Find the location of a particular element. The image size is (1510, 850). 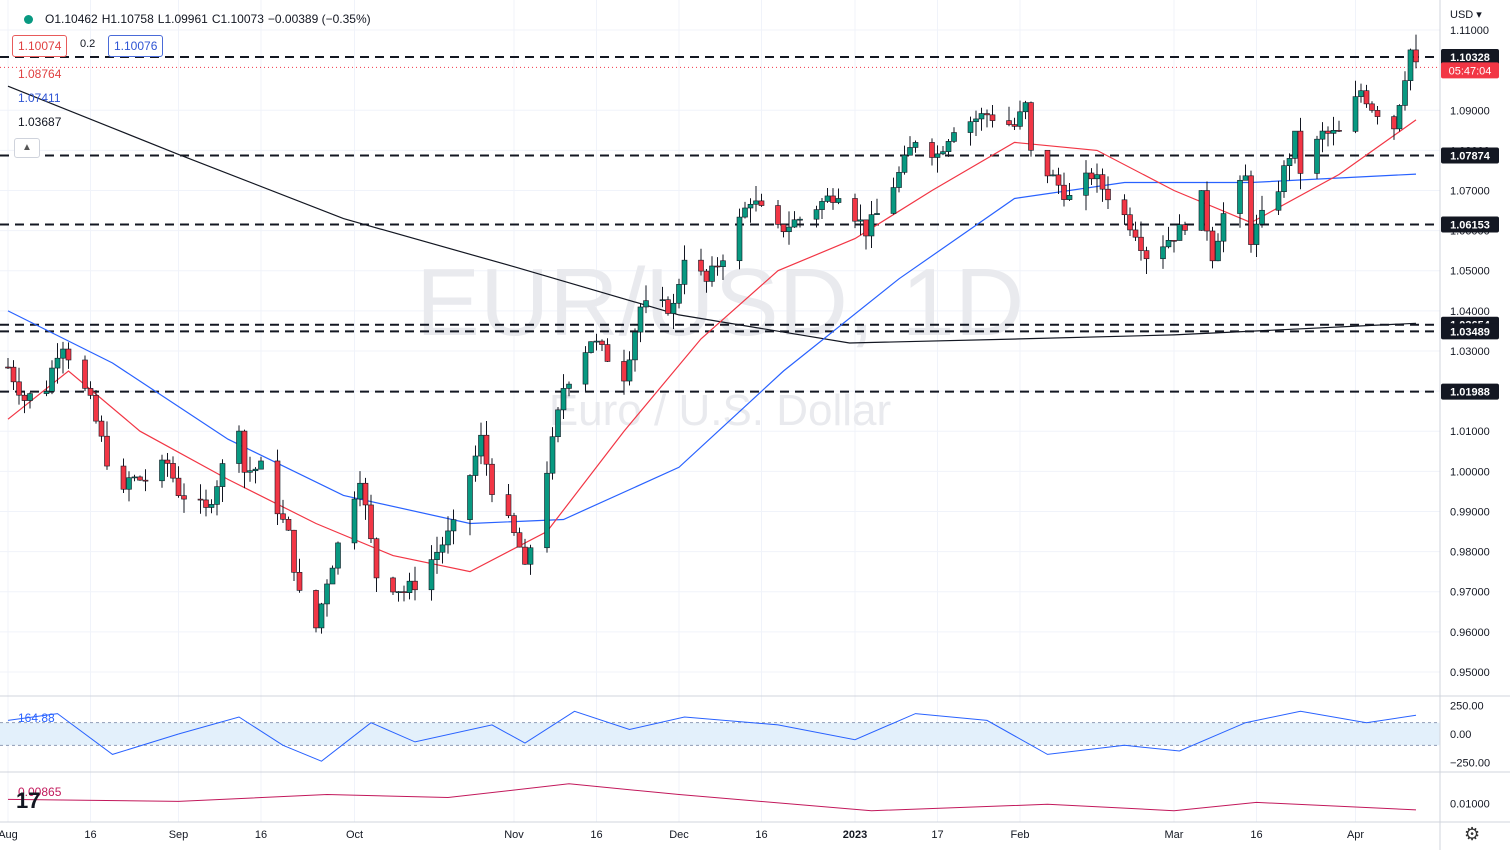

level-tag-label: 1.06153 is located at coordinates (1470, 225).